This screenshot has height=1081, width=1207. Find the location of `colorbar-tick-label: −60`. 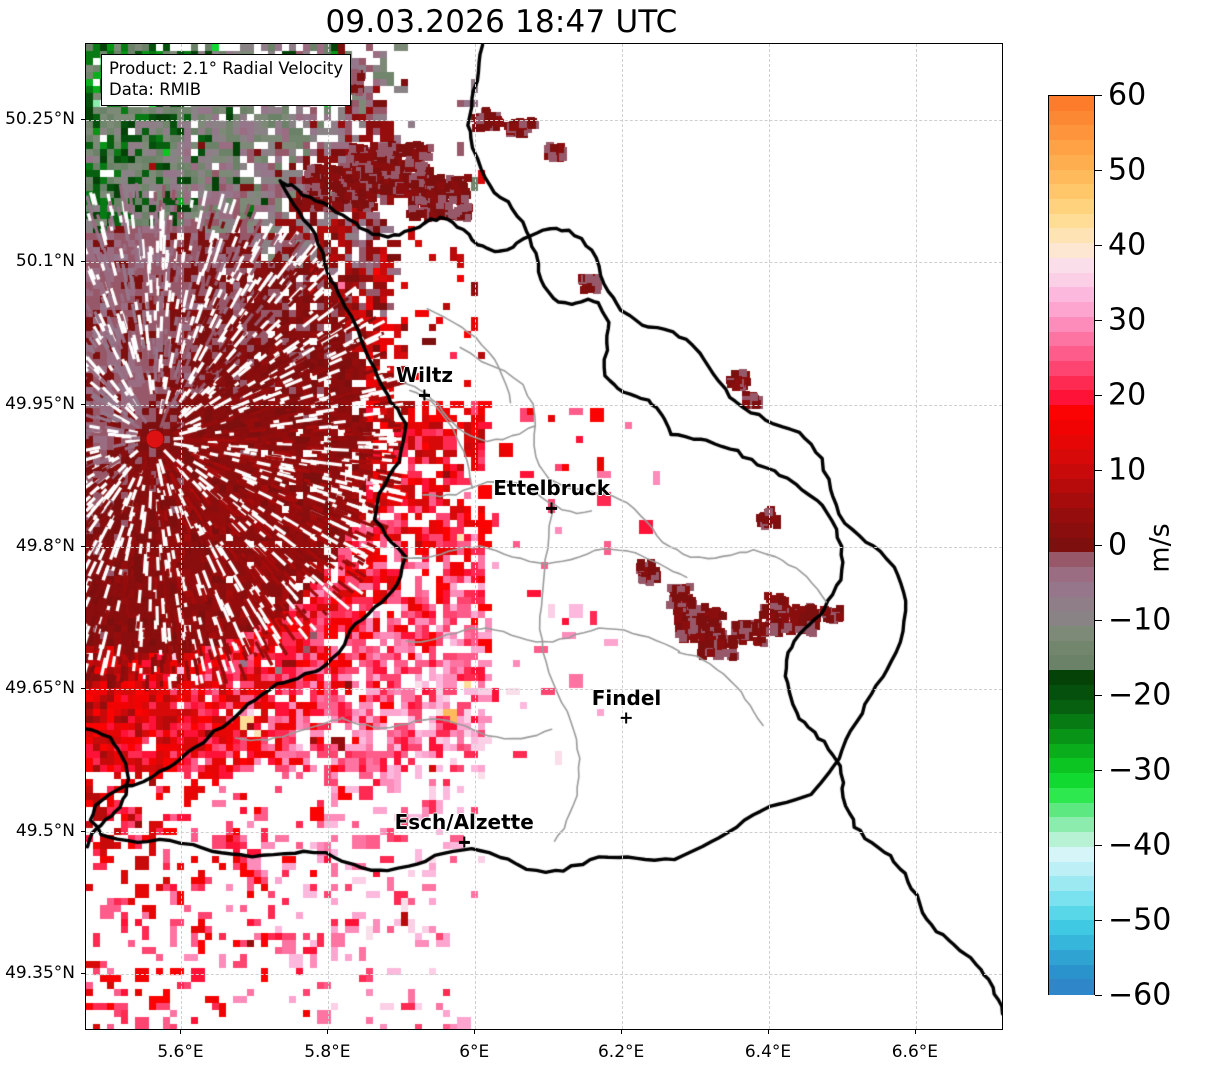

colorbar-tick-label: −60 is located at coordinates (1140, 995).